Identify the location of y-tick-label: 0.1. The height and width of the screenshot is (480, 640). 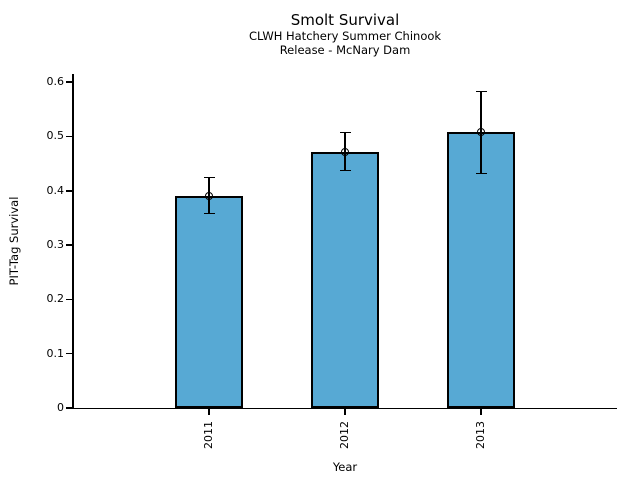
(55, 353).